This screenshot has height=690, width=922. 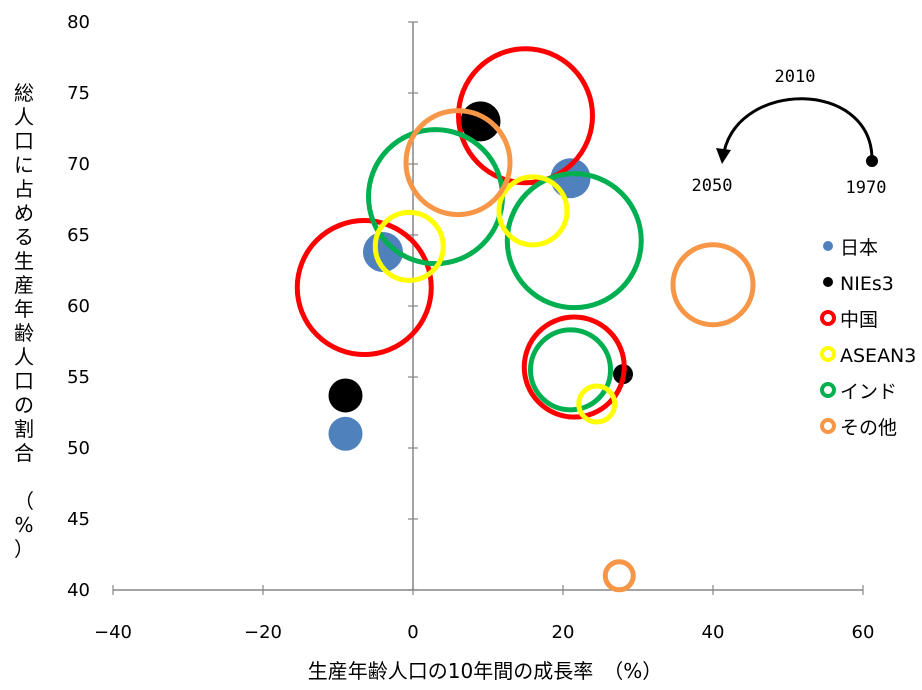 I want to click on annotation-2010: 2010, so click(x=795, y=77).